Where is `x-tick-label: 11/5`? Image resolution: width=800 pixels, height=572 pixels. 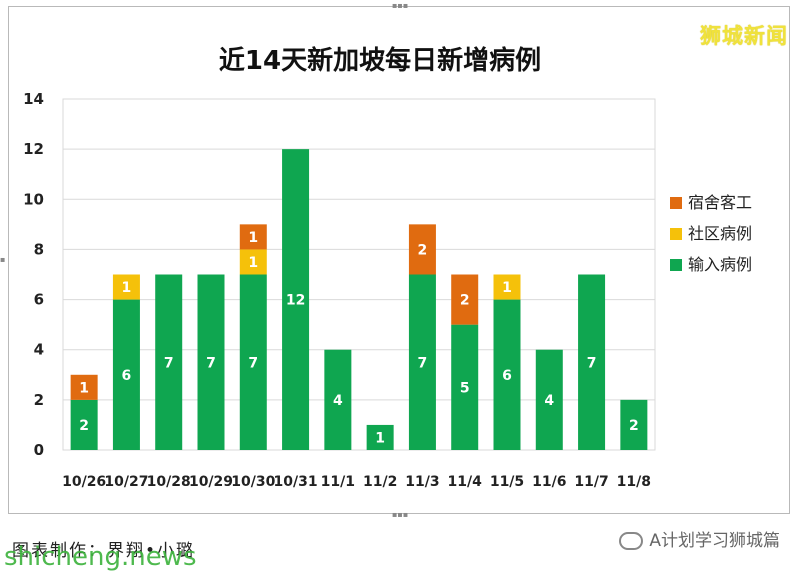
x-tick-label: 11/5 is located at coordinates (507, 482).